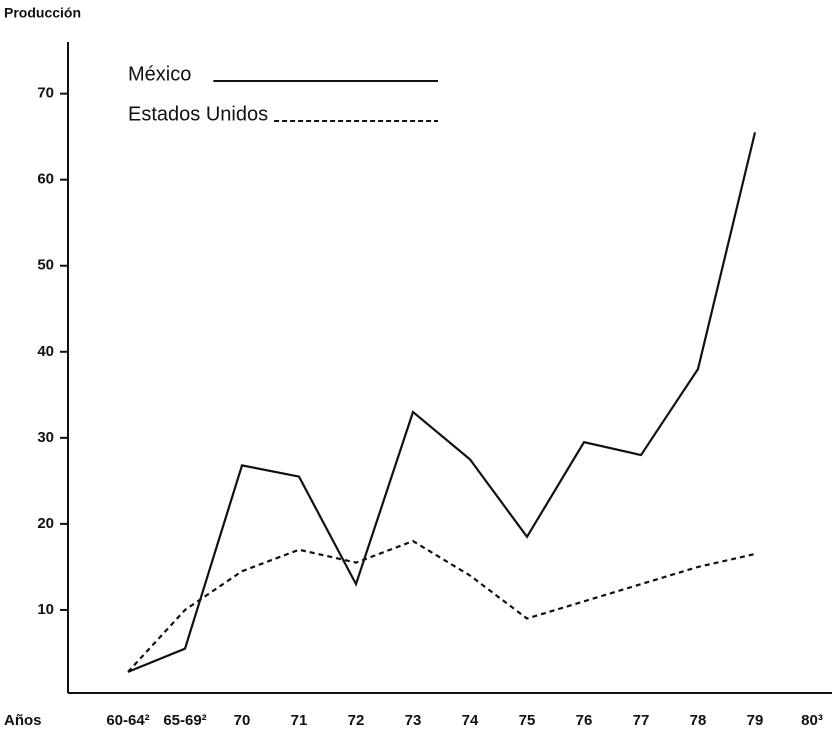 Image resolution: width=838 pixels, height=734 pixels. I want to click on x-tick-label: 77, so click(641, 720).